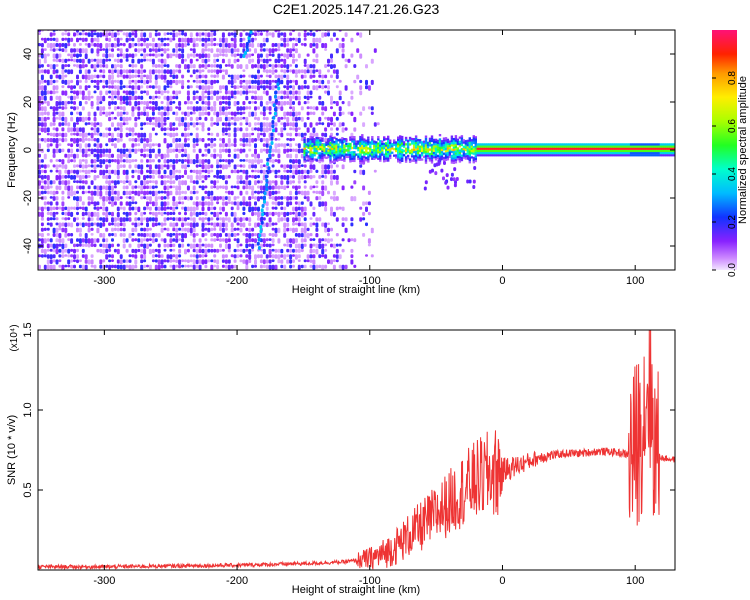  What do you see at coordinates (261, 227) in the screenshot?
I see `chirp-cell` at bounding box center [261, 227].